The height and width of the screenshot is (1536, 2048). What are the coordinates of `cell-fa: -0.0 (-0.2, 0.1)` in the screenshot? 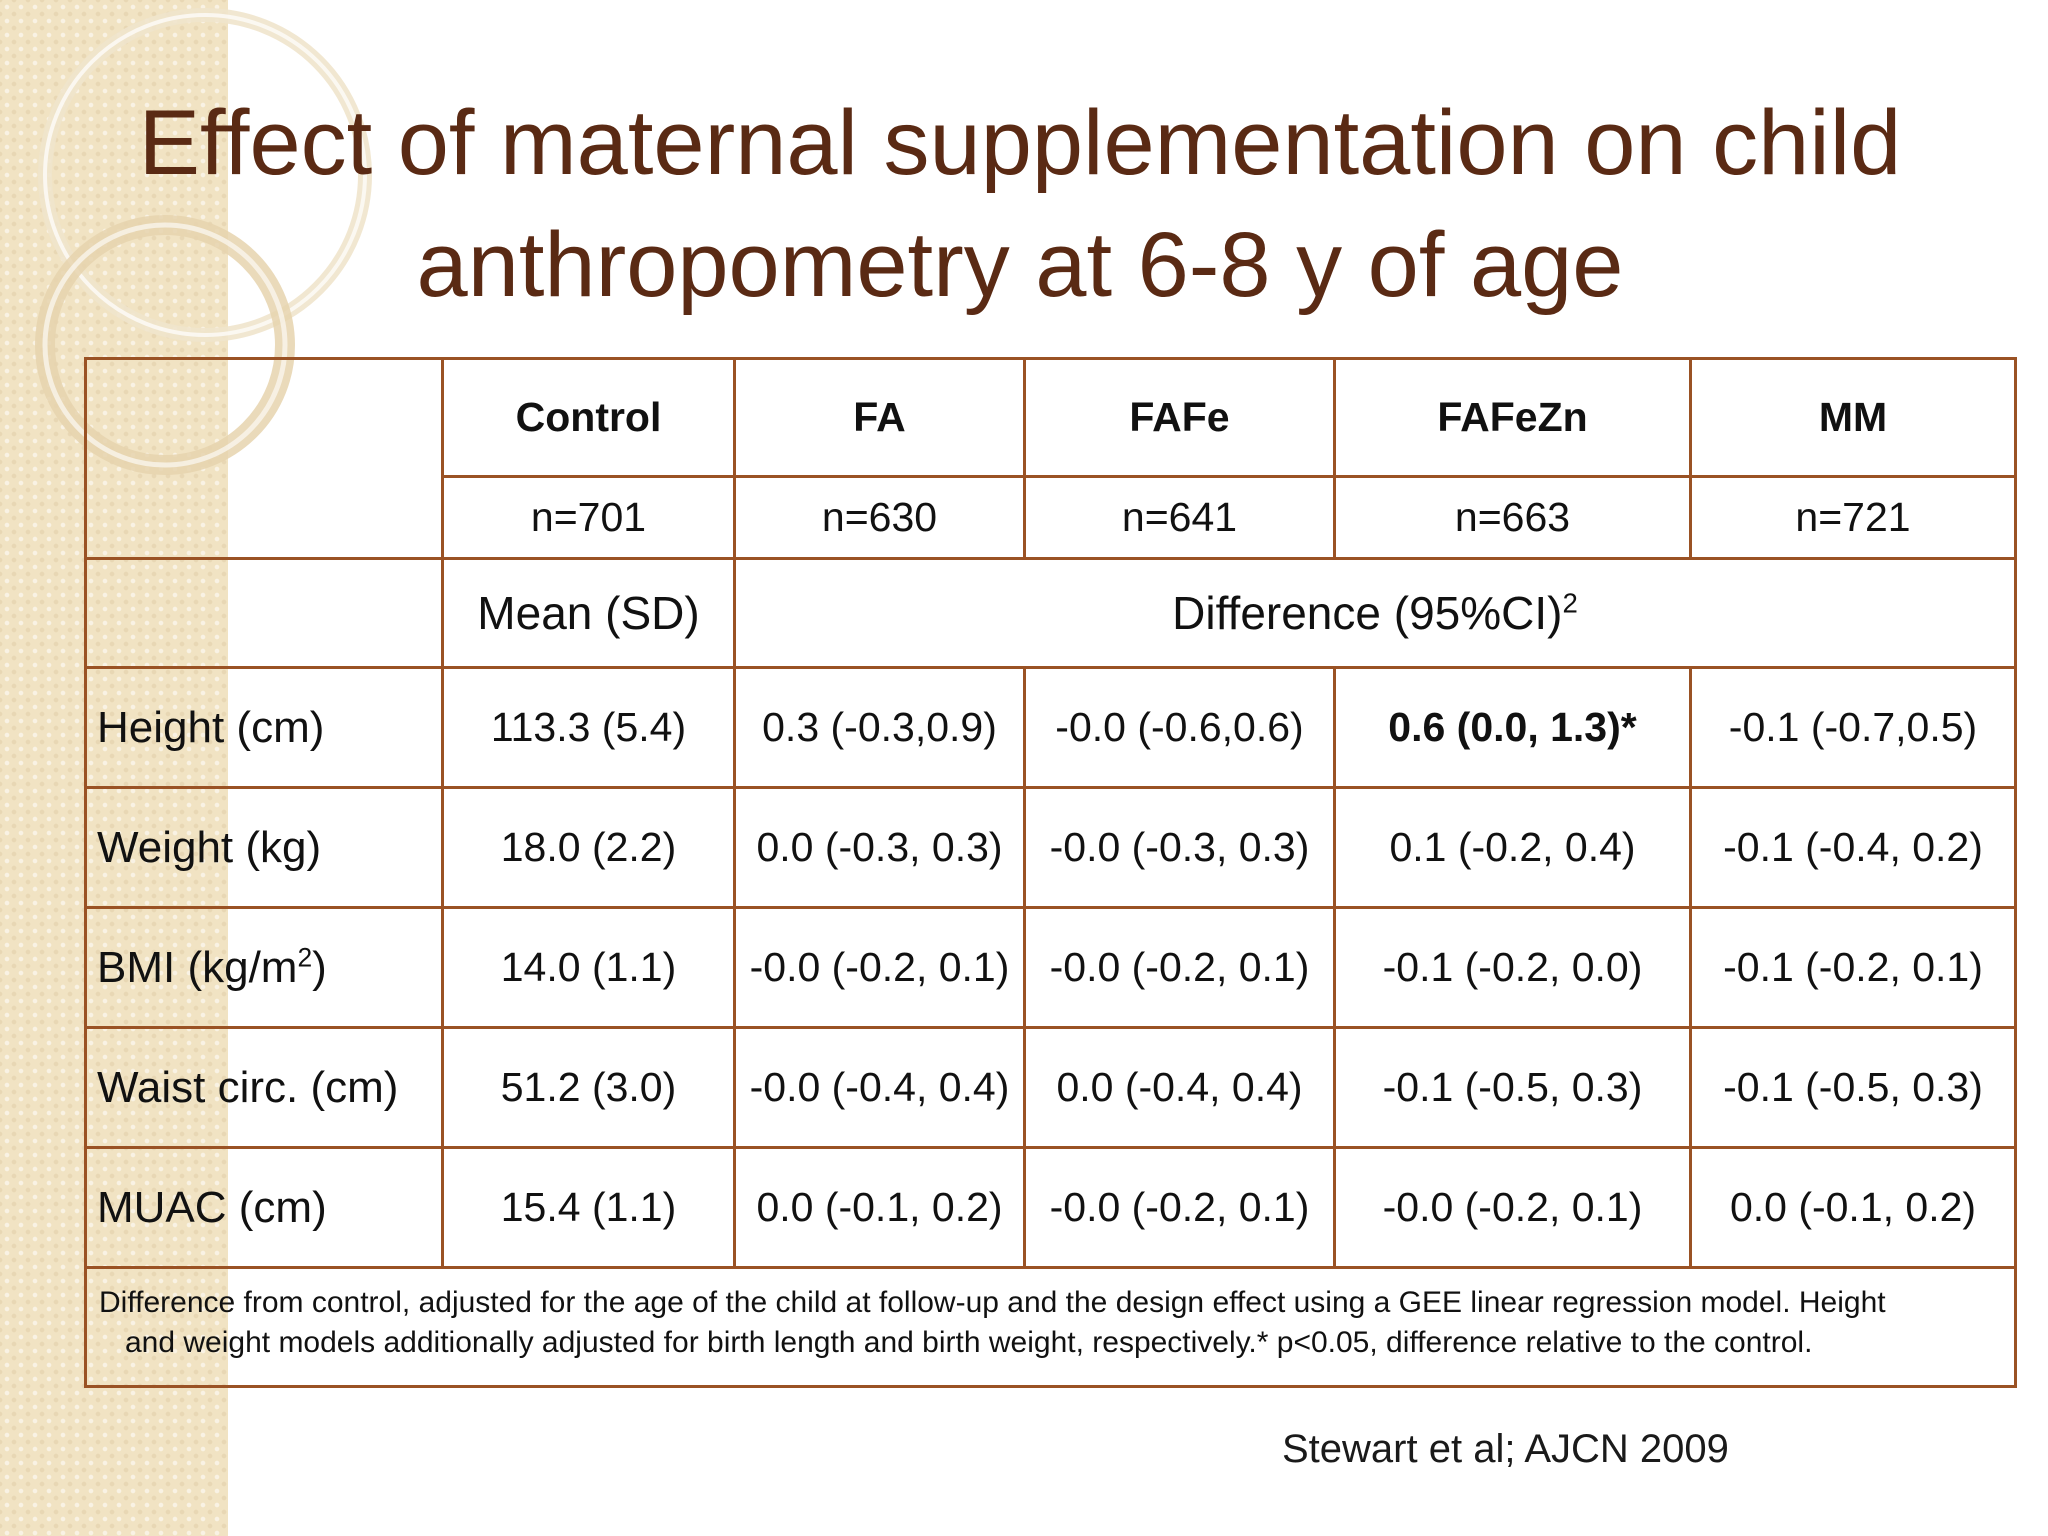 It's located at (879, 967).